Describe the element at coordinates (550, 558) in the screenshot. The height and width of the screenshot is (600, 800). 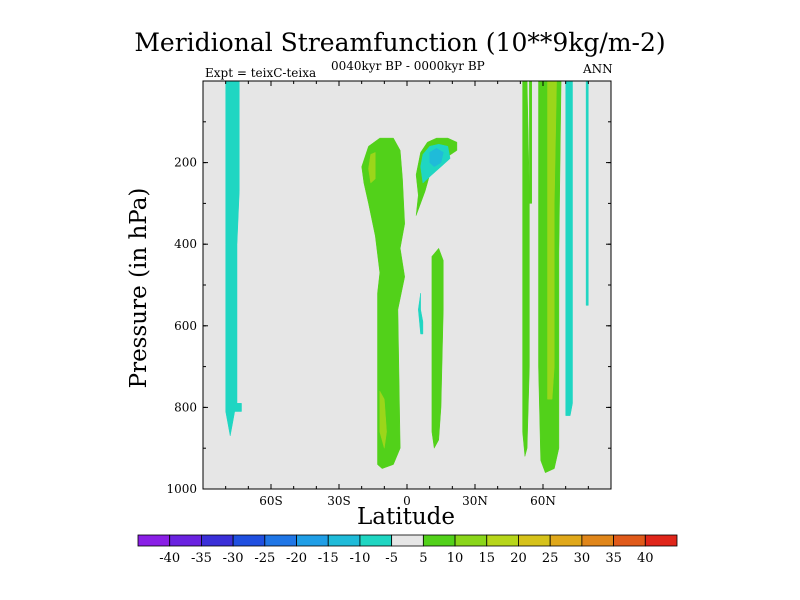
I see `colorbar-label: 25` at that location.